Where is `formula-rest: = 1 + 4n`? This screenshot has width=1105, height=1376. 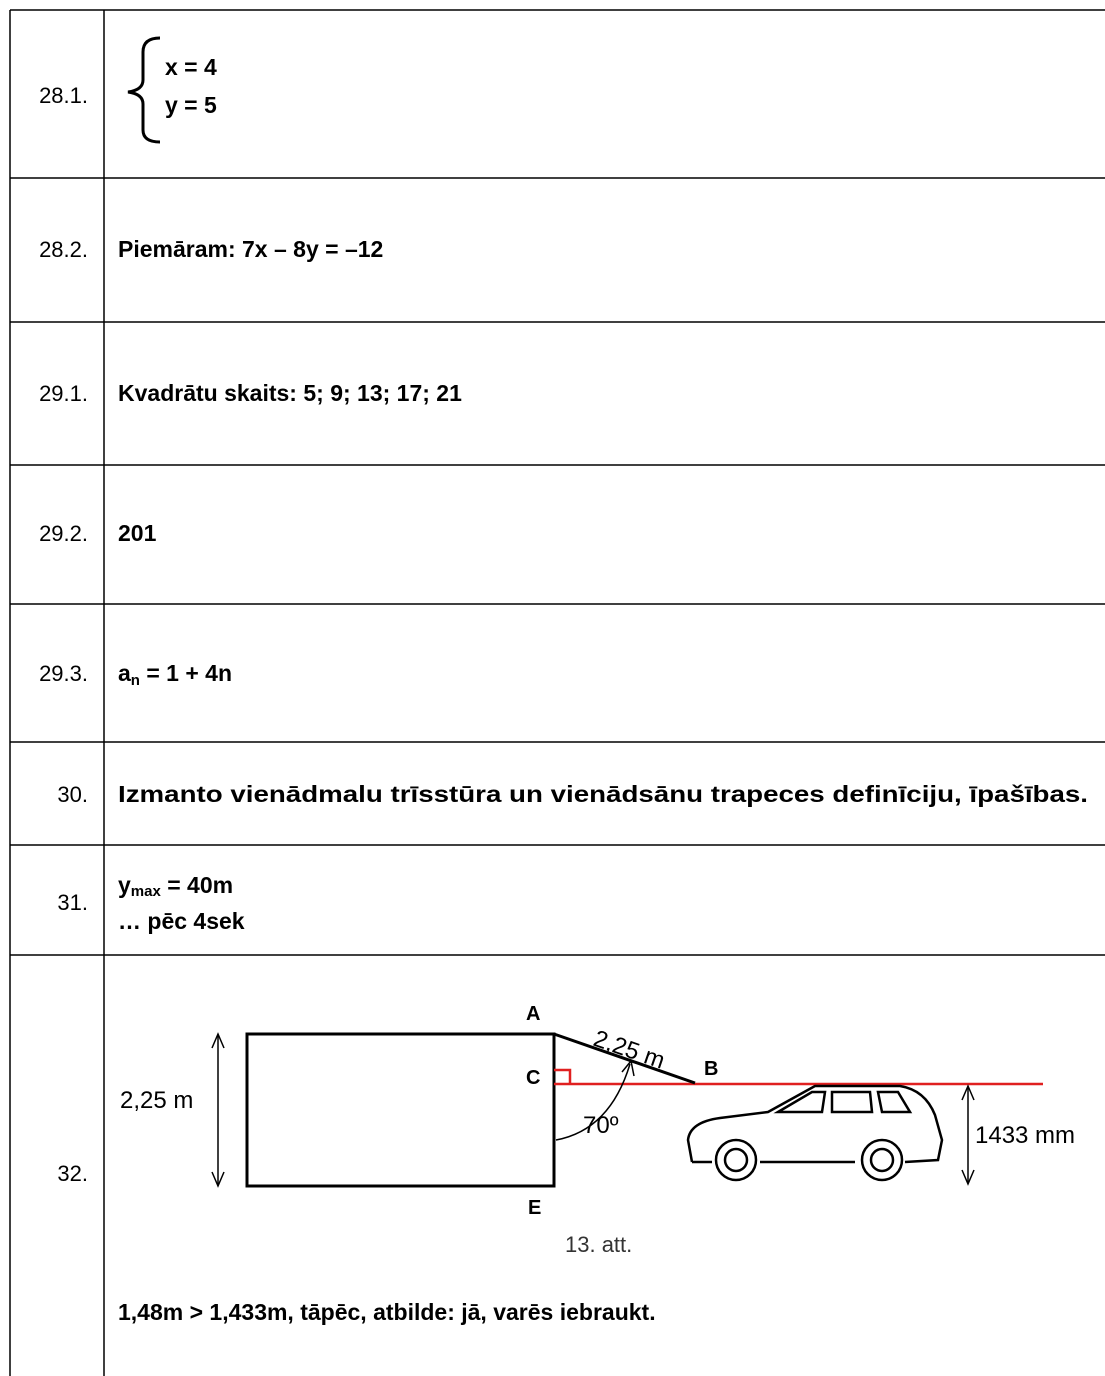
formula-rest: = 1 + 4n is located at coordinates (186, 673).